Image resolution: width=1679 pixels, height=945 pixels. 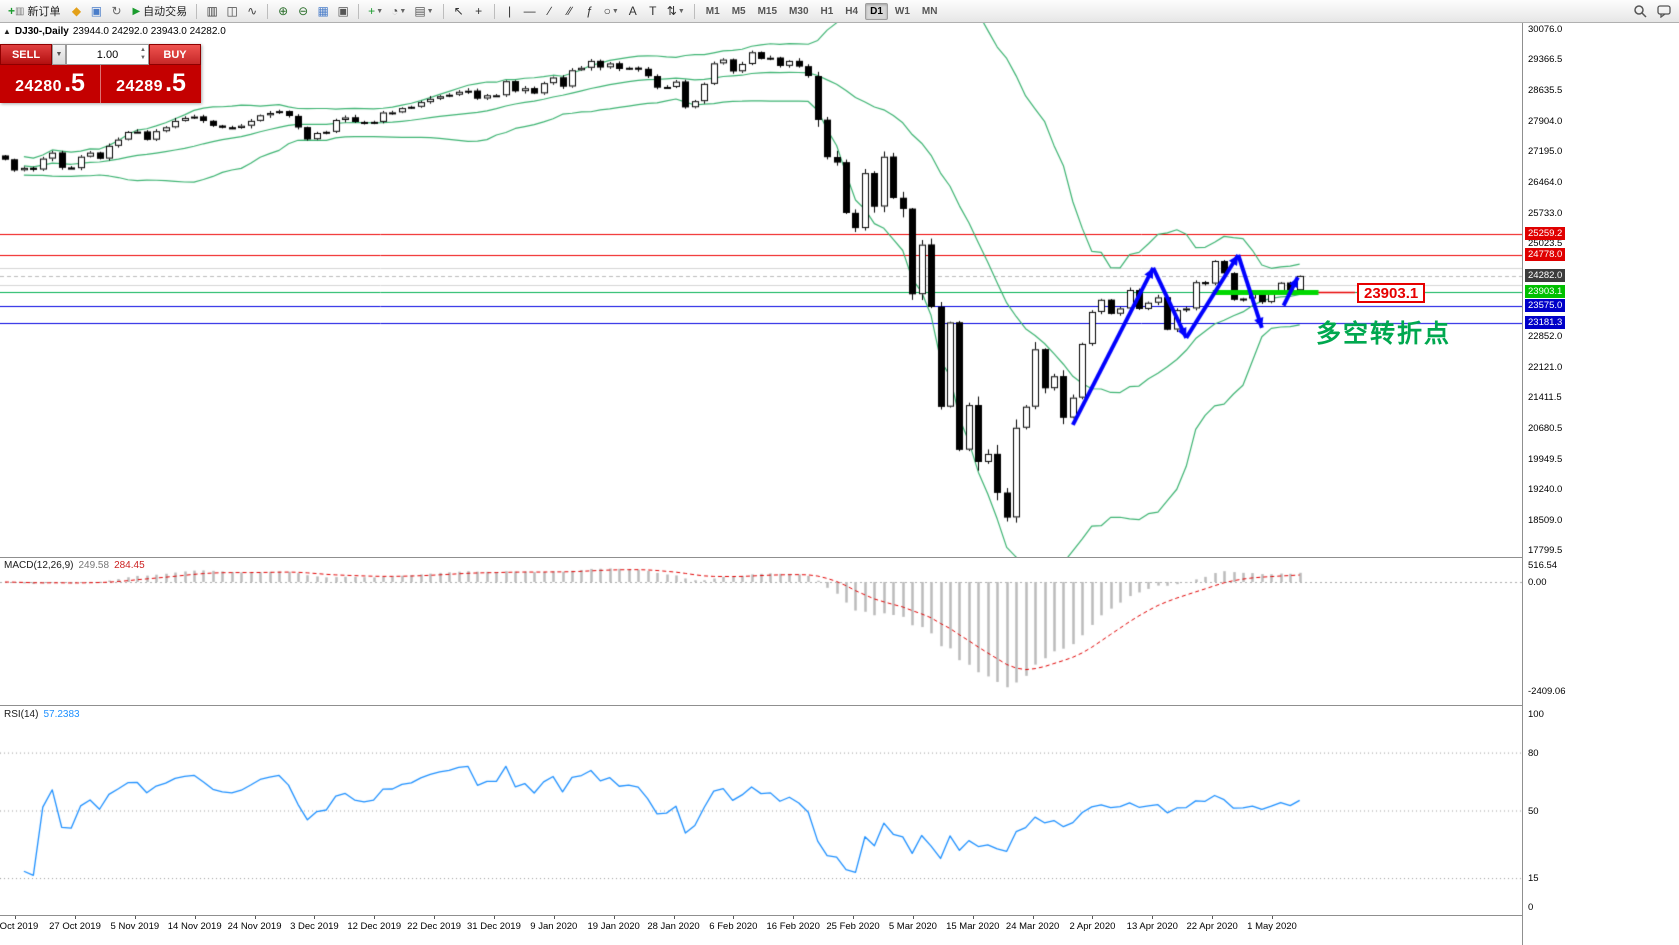 I want to click on auto-trading-button: ▶ 自动交易, so click(x=159, y=11).